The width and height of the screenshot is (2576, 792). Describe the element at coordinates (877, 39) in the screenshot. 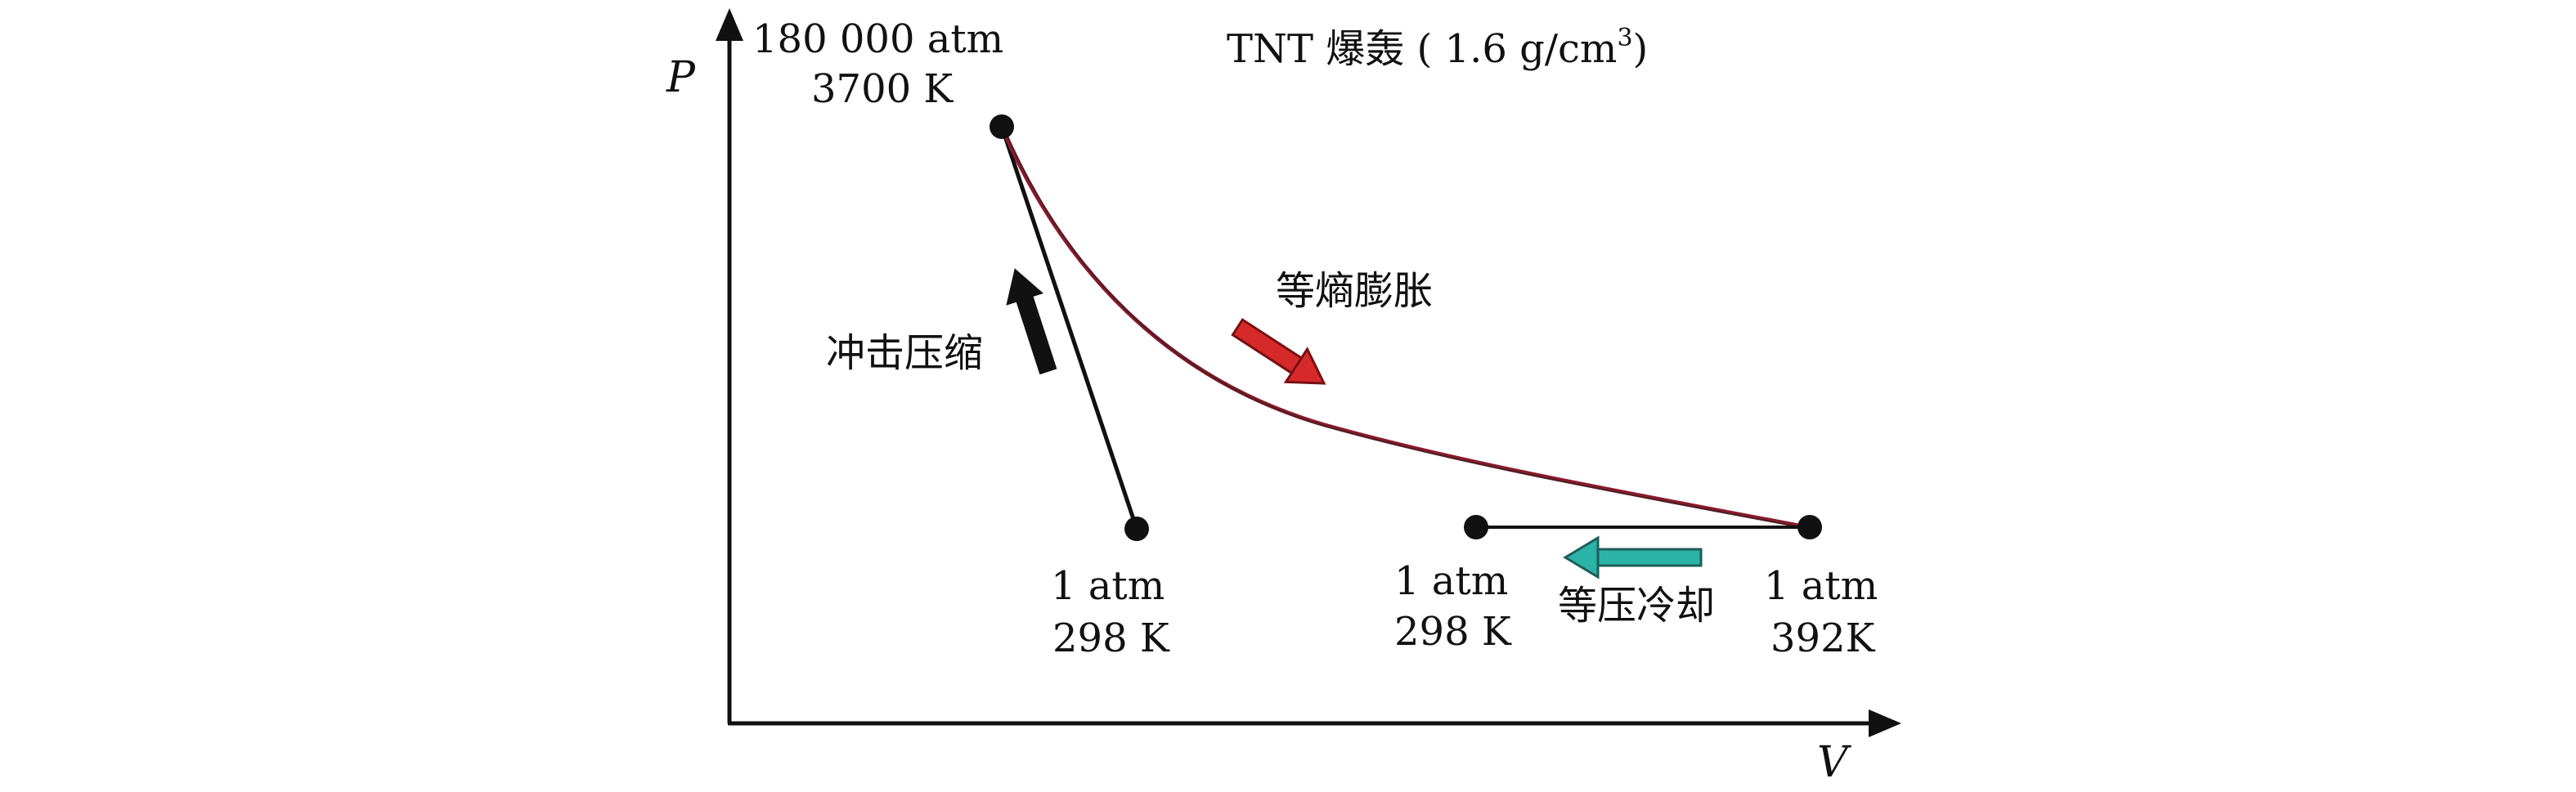

I see `label-top-pressure: 180 000 atm` at that location.